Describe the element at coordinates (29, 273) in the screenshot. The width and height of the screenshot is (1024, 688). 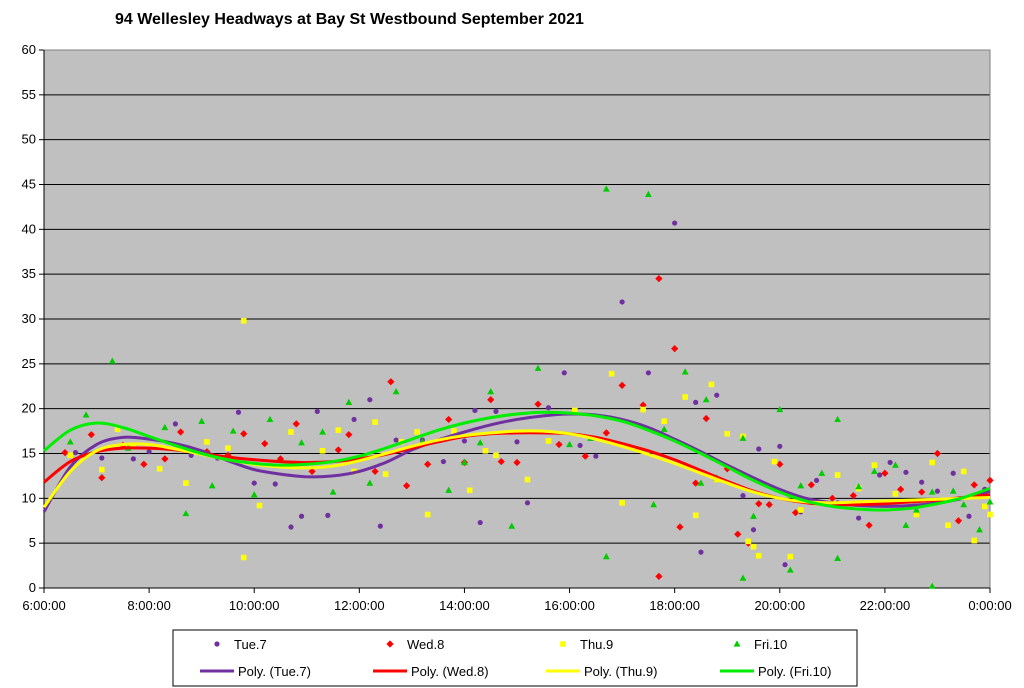
I see `y-tick-label: 35` at that location.